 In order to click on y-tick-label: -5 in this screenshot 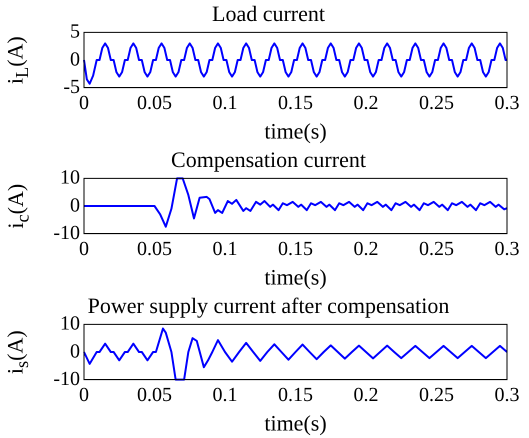, I will do `click(71, 87)`.